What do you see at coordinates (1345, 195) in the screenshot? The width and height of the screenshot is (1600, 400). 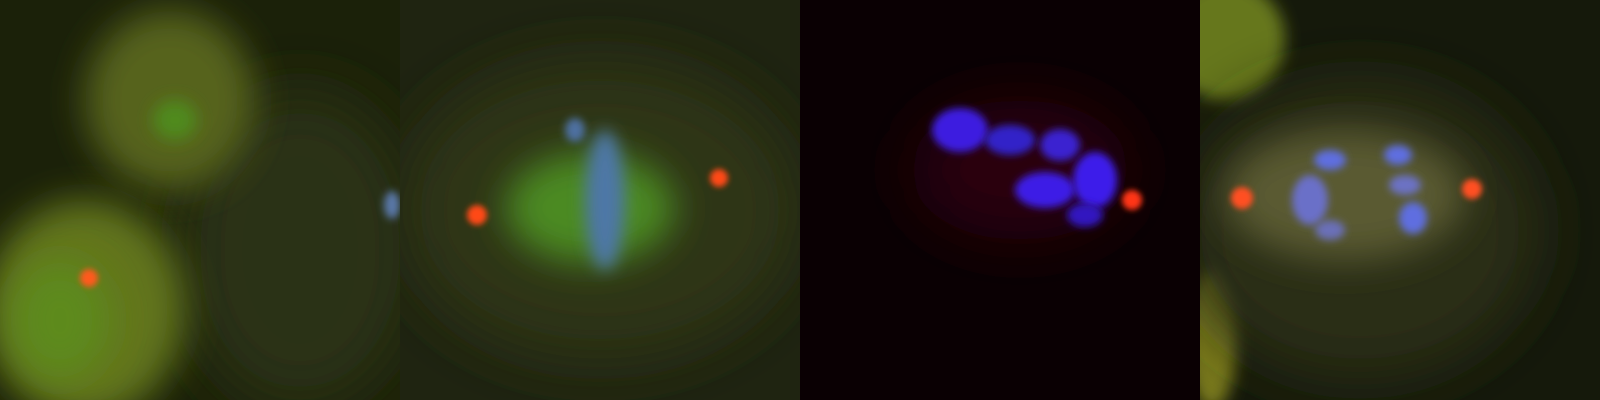 I see `cell-body` at bounding box center [1345, 195].